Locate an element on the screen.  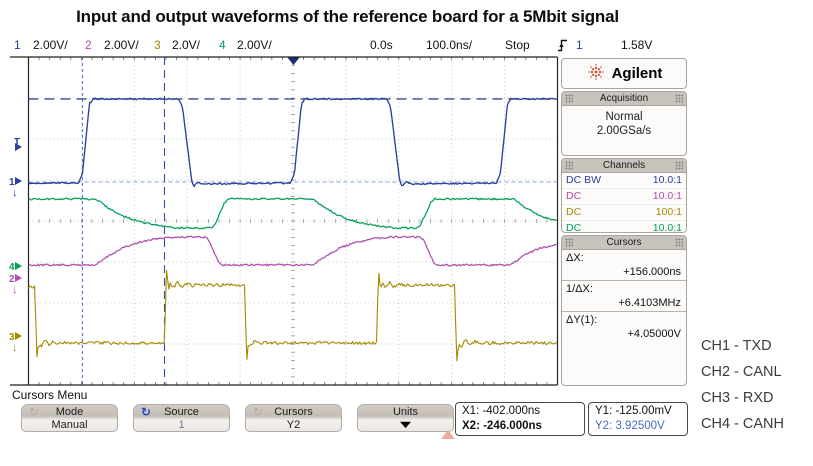
brand-box: Agilent is located at coordinates (624, 73).